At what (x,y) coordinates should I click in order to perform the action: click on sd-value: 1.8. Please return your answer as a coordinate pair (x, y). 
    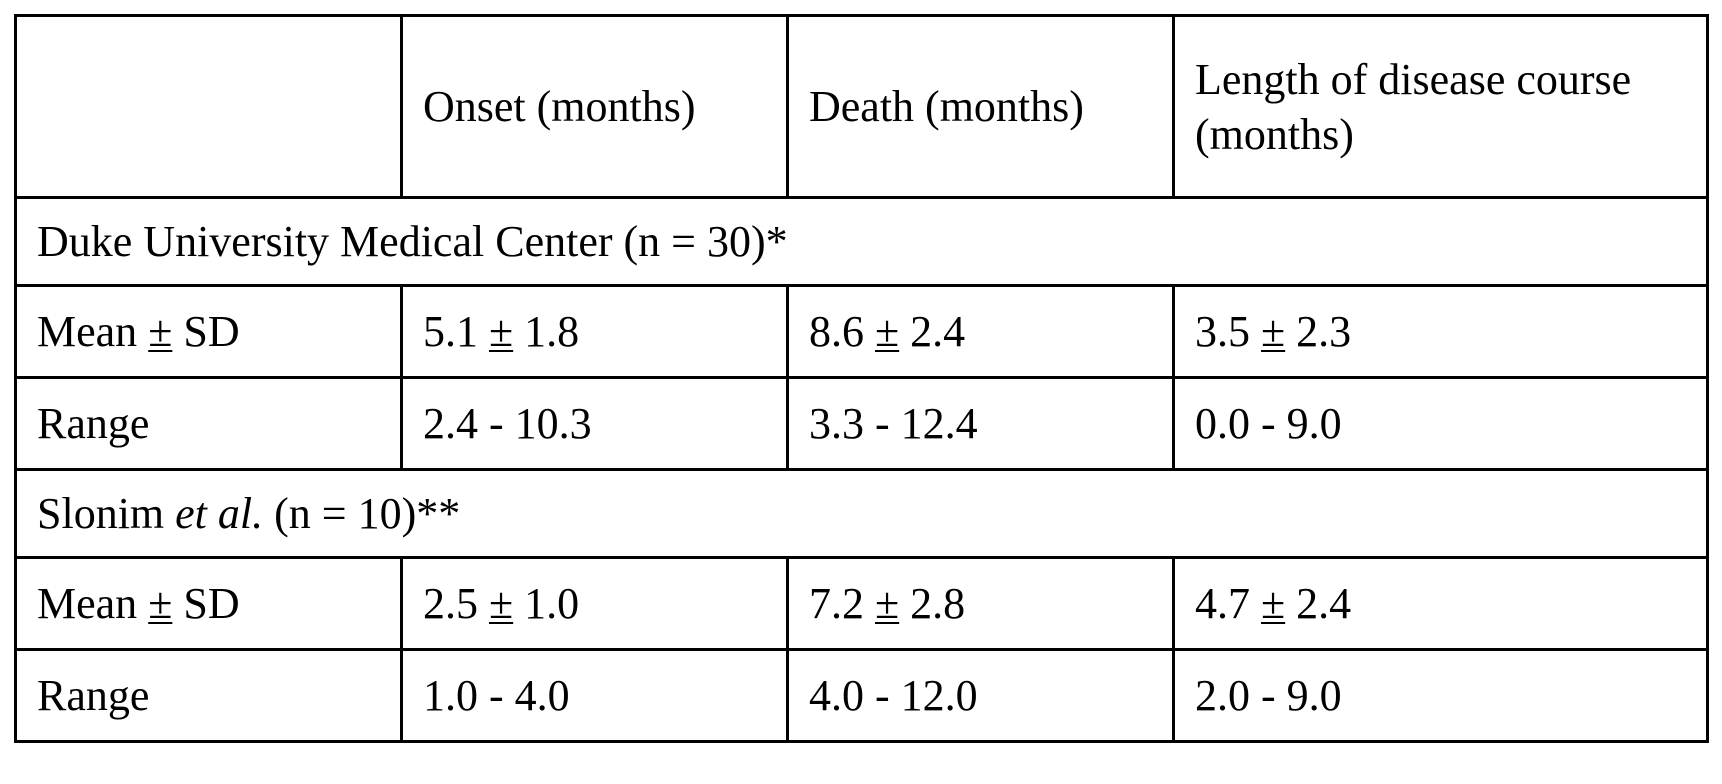
    Looking at the image, I should click on (552, 331).